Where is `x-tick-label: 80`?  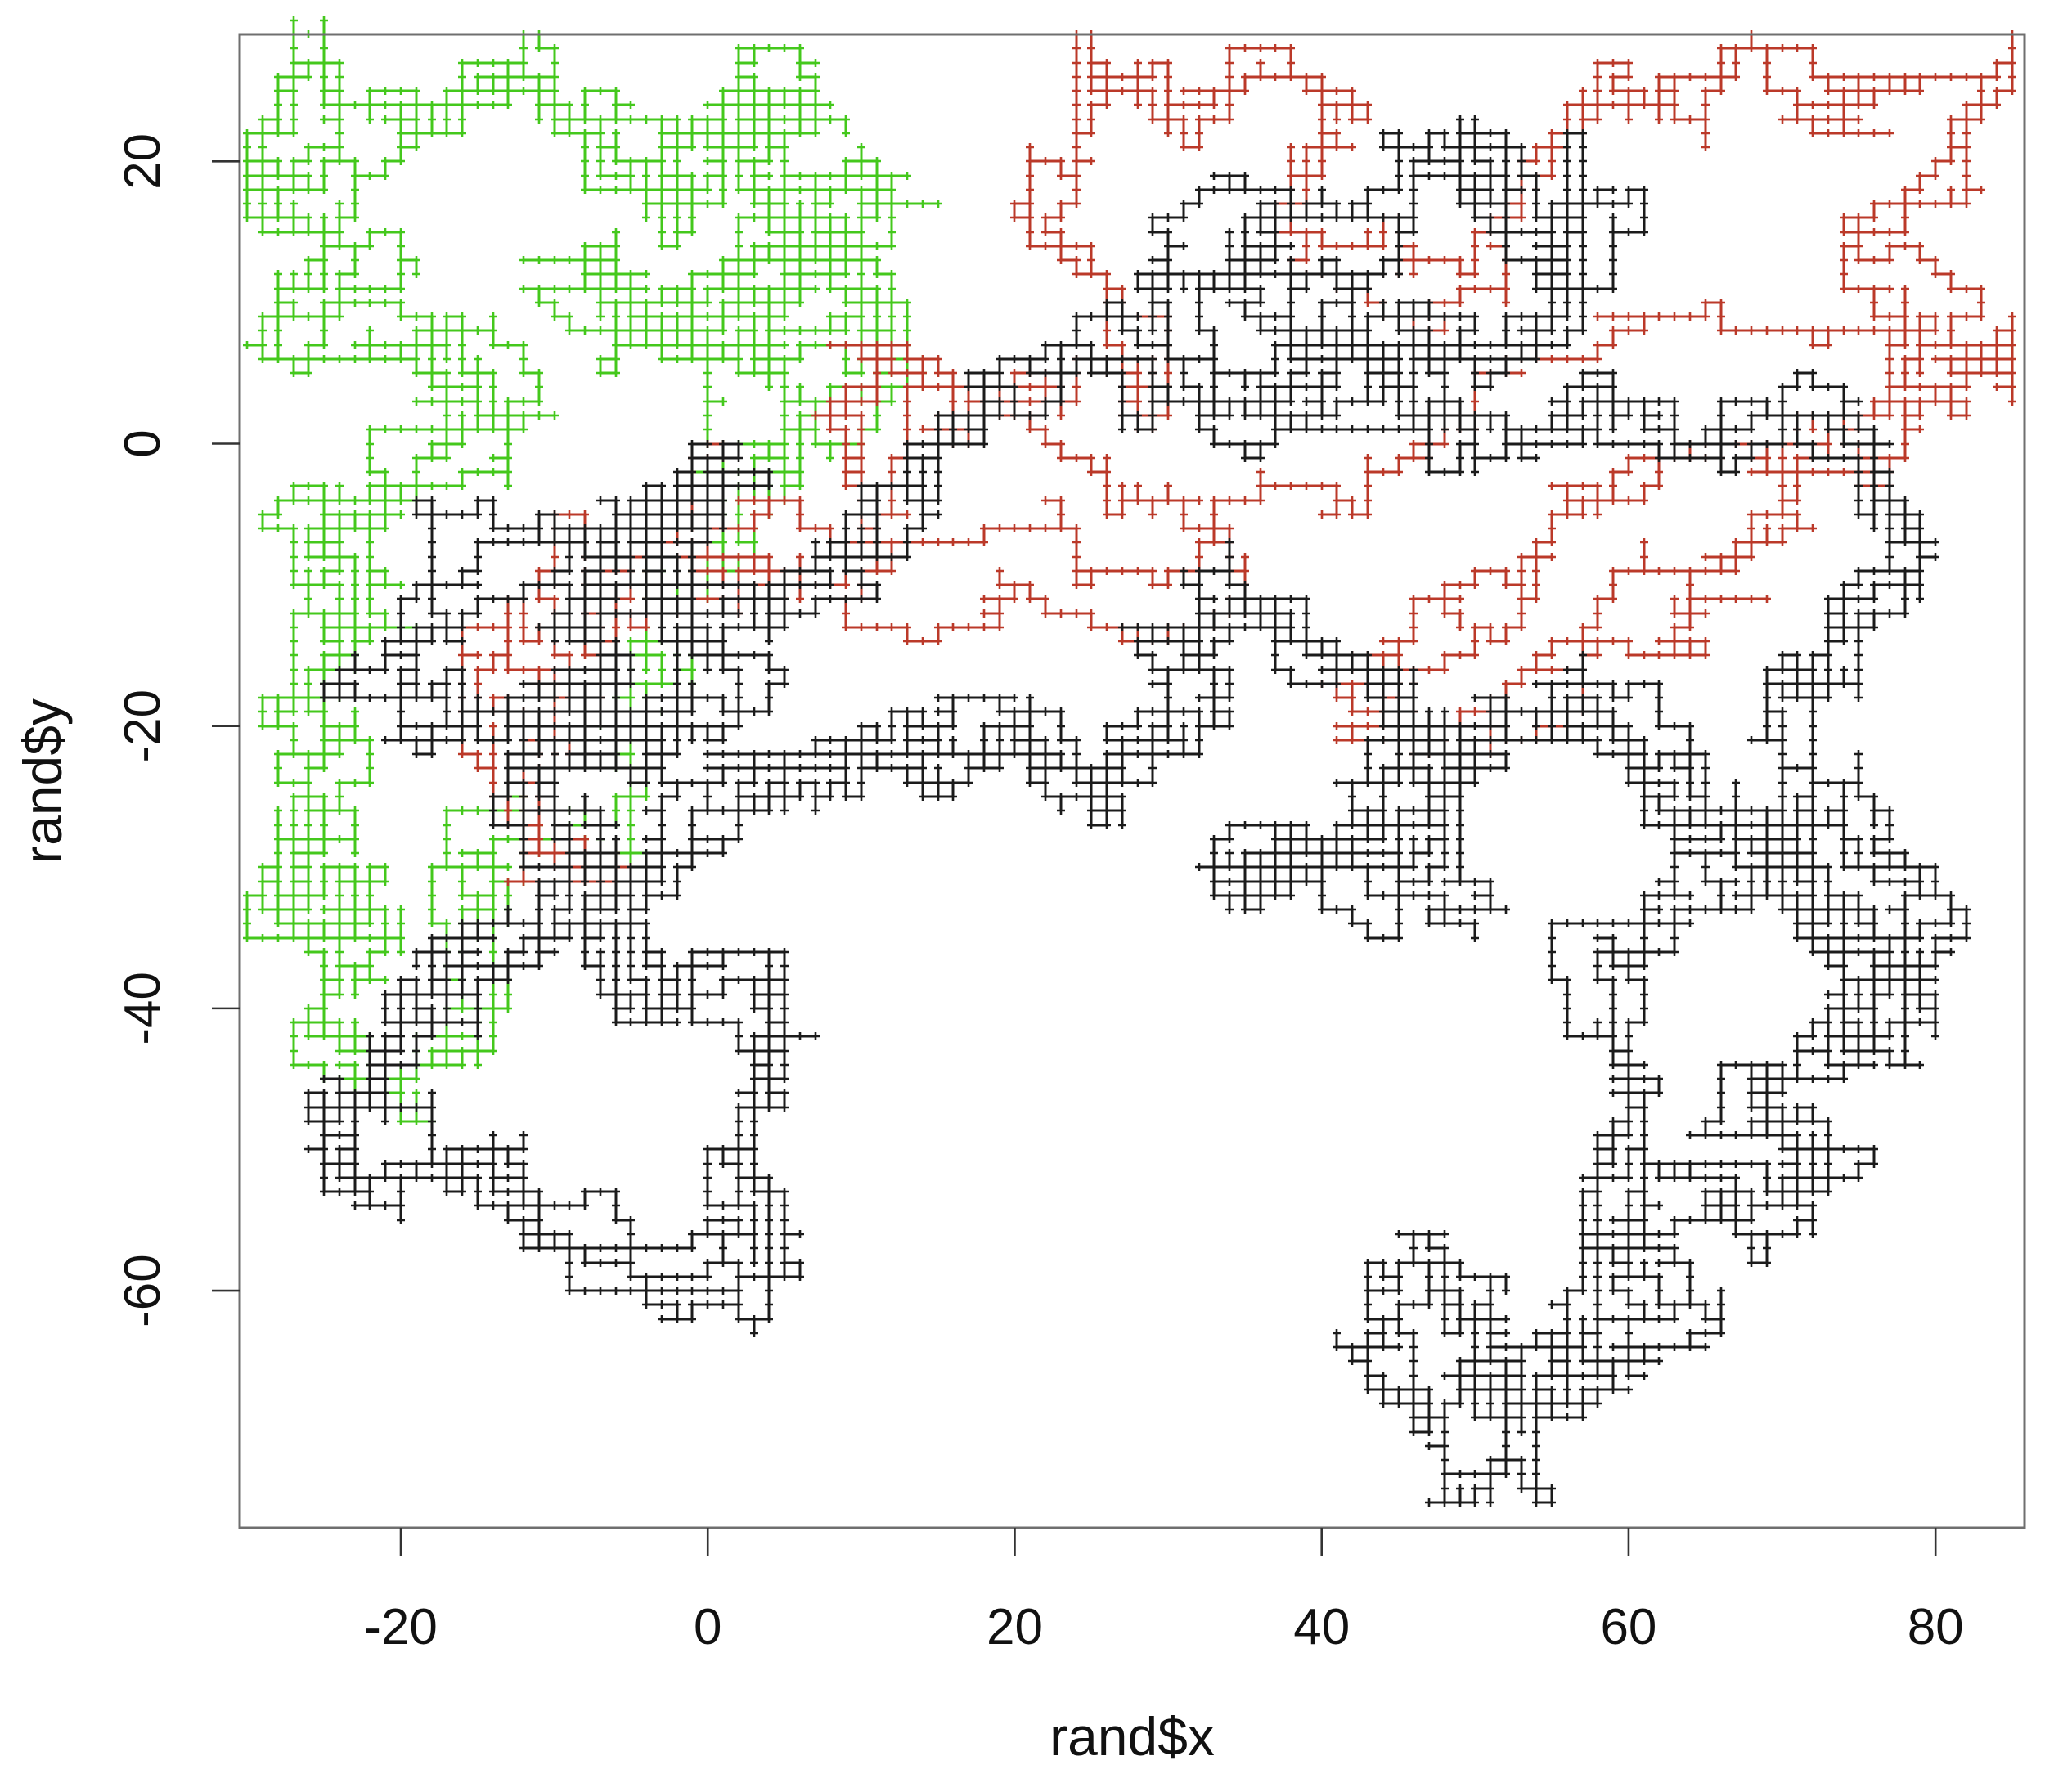
x-tick-label: 80 is located at coordinates (1936, 1627).